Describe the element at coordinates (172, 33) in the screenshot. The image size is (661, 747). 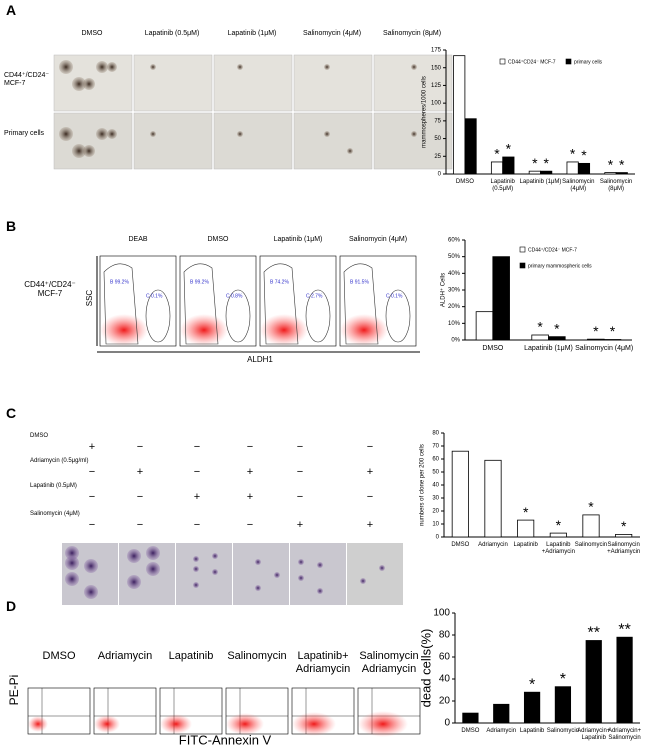
I see `column-header: Lapatinib (0.5μM)` at that location.